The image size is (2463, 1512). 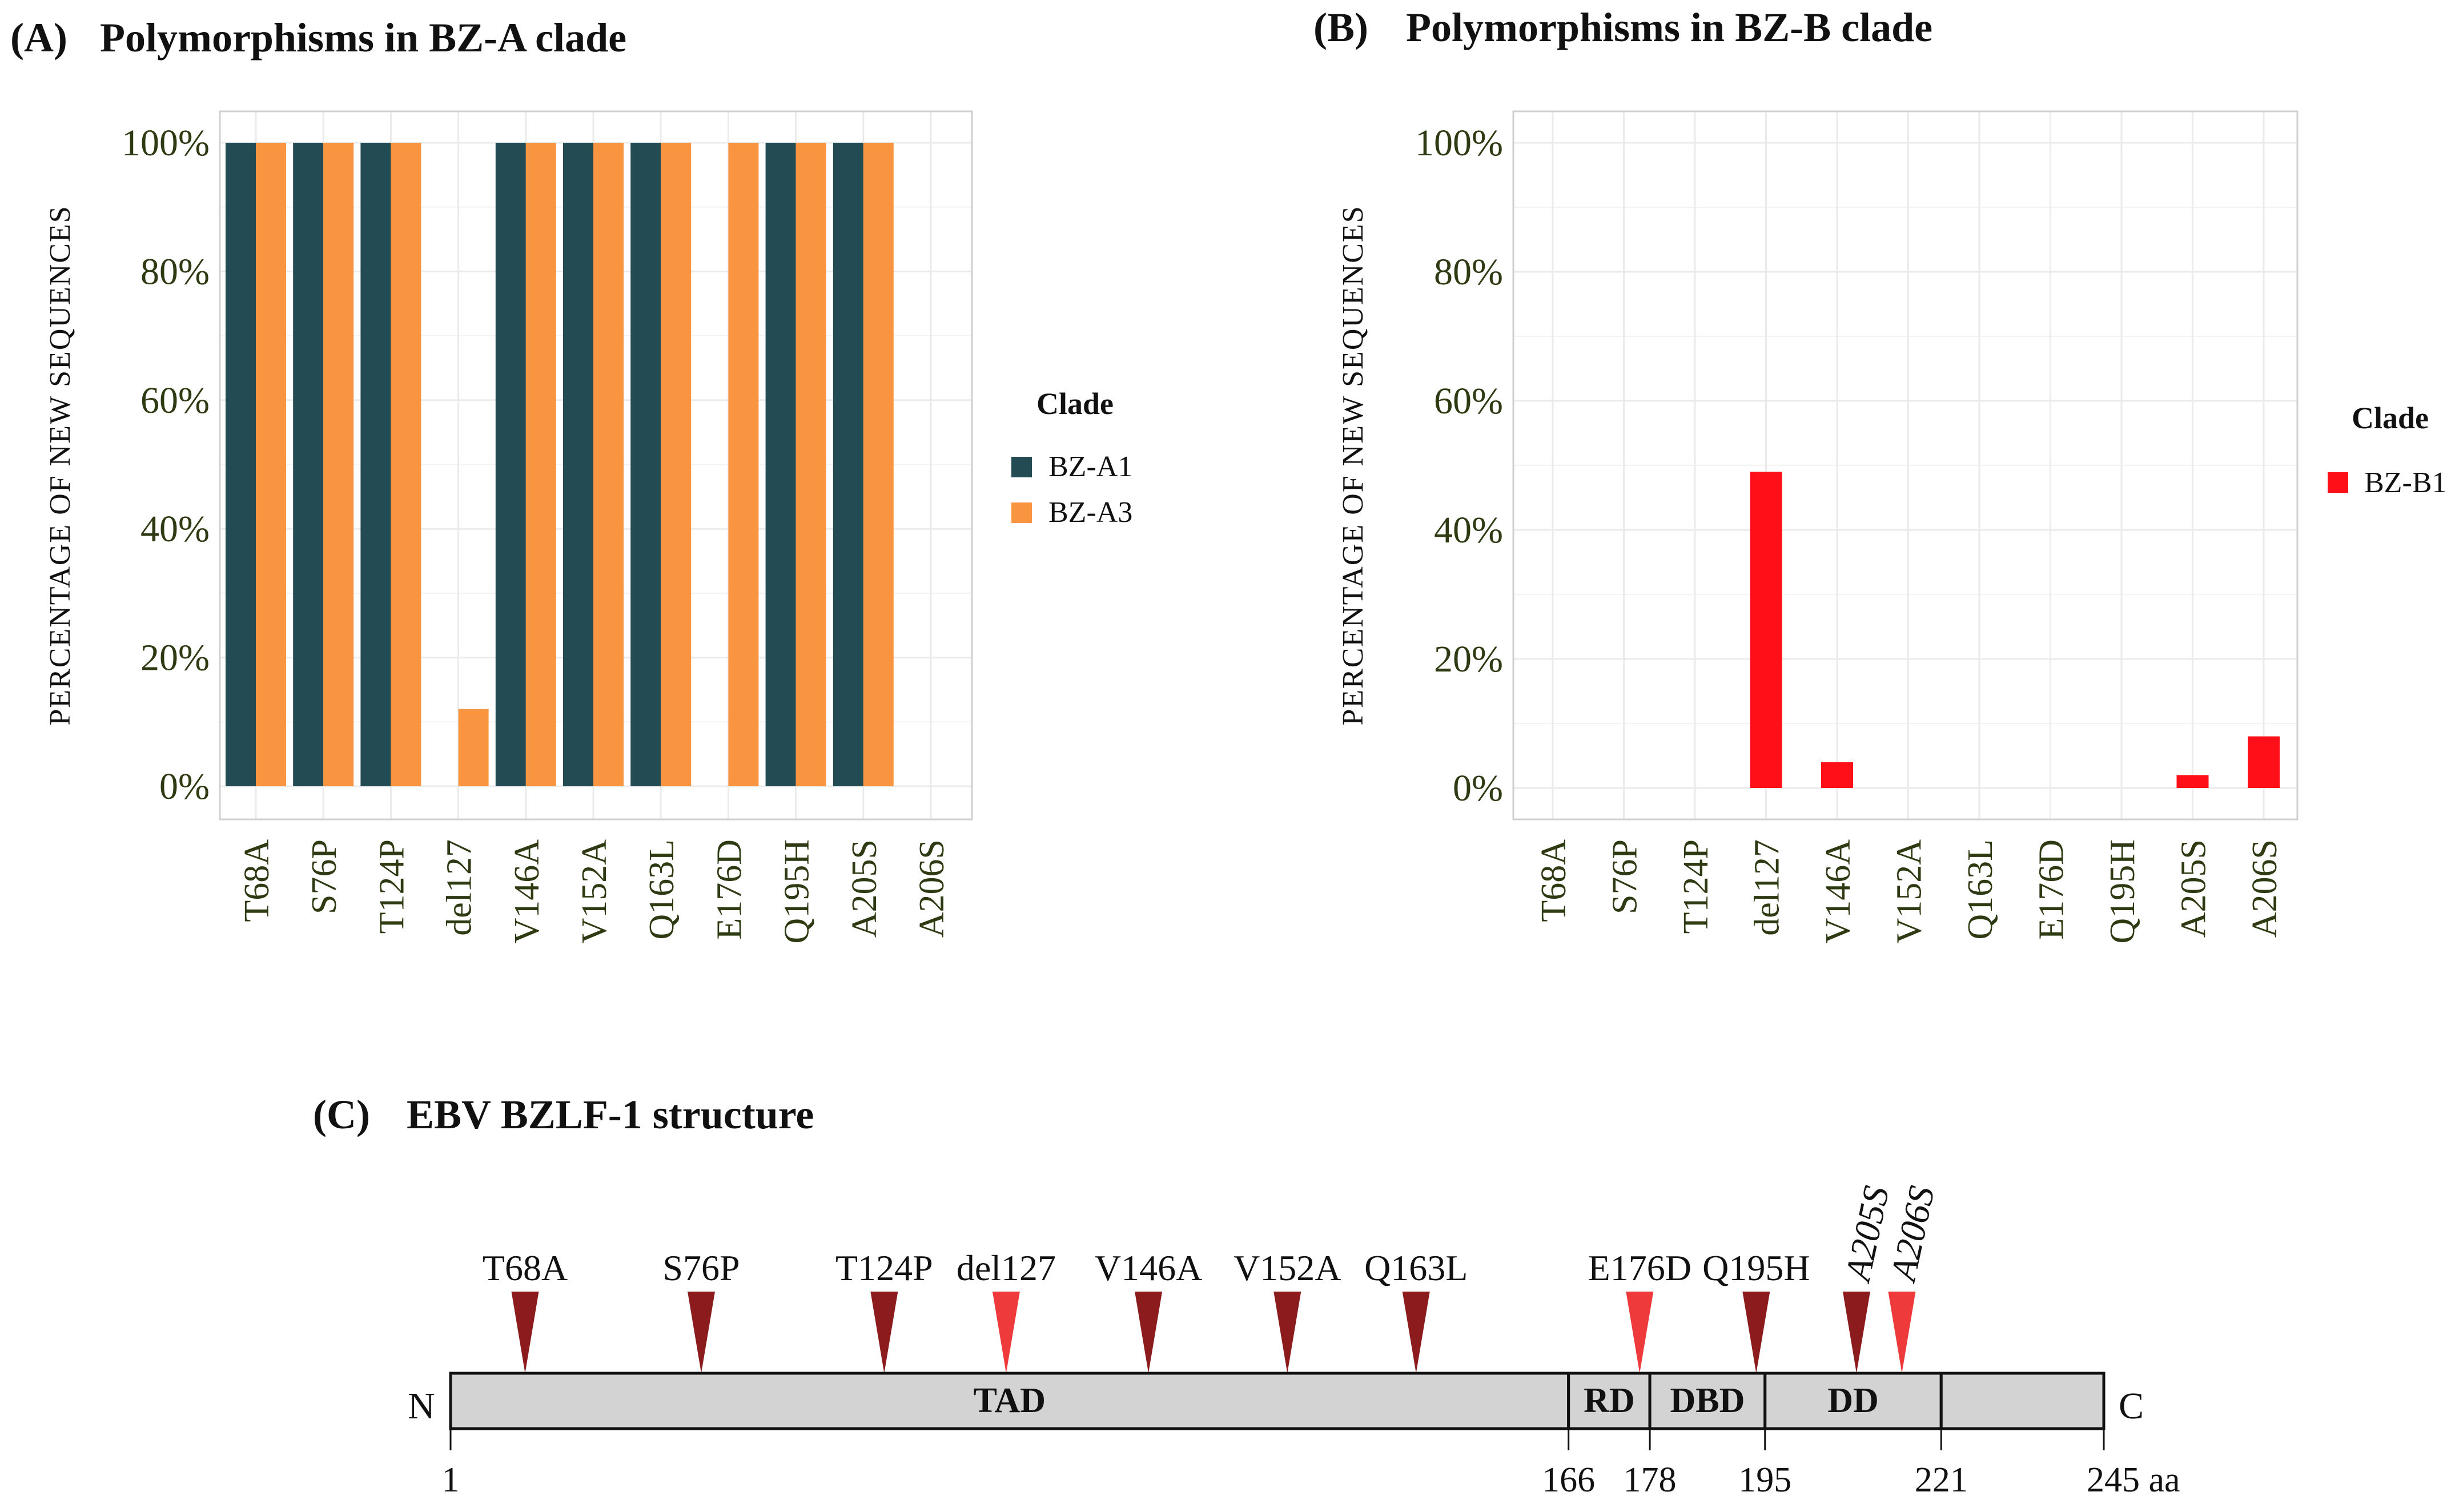 I want to click on legend-swatch-bz-a3, so click(x=1021, y=512).